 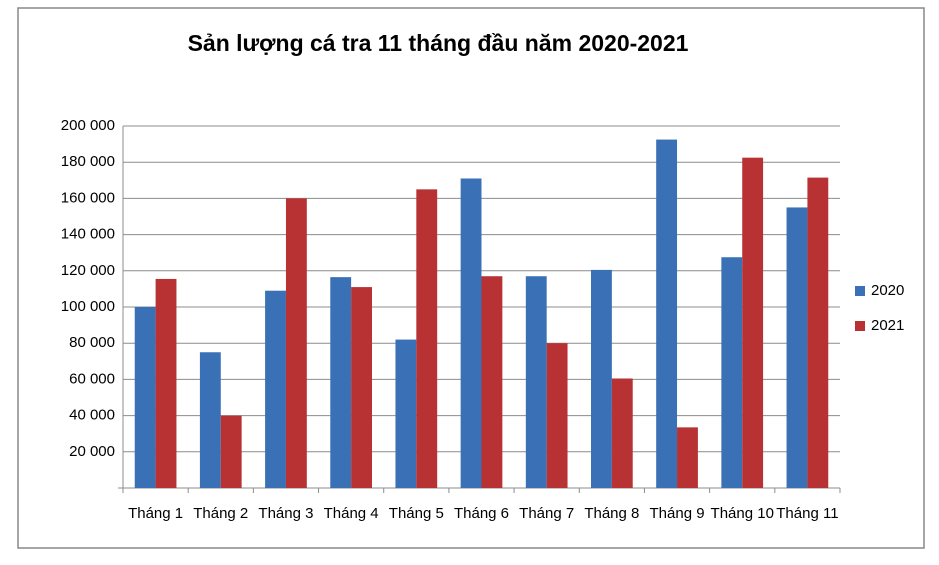 I want to click on x-tick-label: Tháng 1, so click(x=155, y=513).